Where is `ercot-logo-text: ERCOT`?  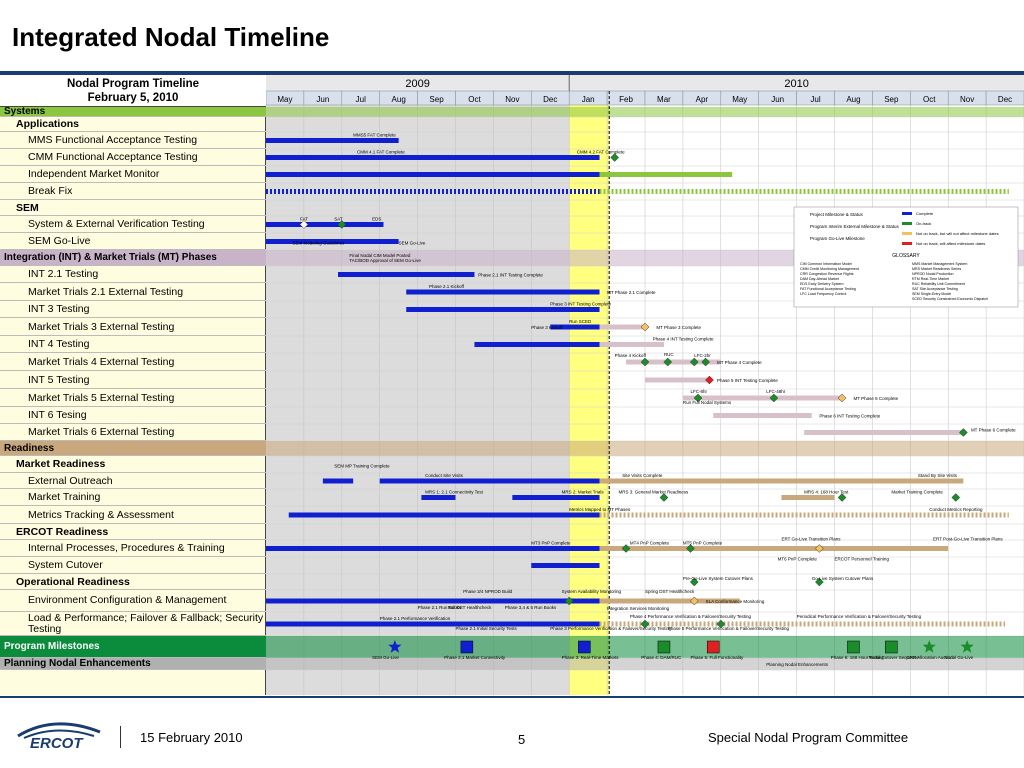
ercot-logo-text: ERCOT is located at coordinates (56, 743).